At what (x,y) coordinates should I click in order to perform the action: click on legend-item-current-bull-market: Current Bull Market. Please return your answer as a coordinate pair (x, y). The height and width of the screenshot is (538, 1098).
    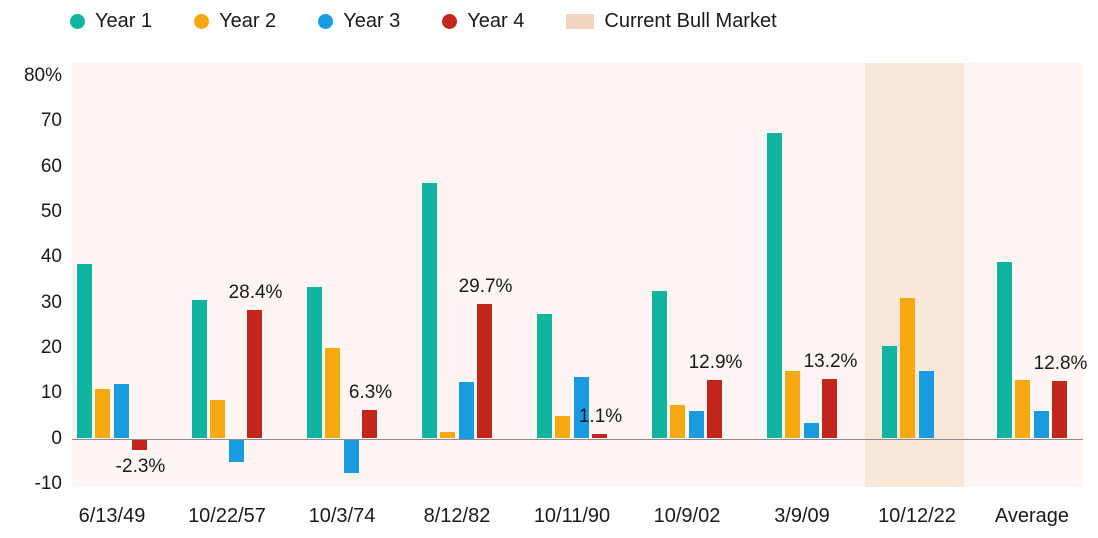
    Looking at the image, I should click on (671, 21).